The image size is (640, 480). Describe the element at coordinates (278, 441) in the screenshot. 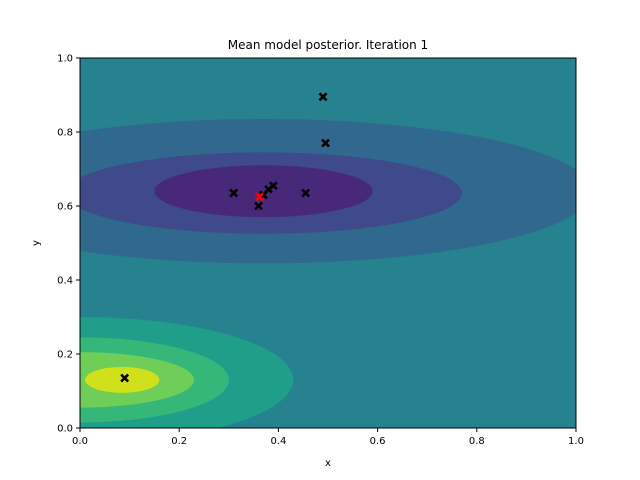

I see `x-tick-label: 0.4` at that location.